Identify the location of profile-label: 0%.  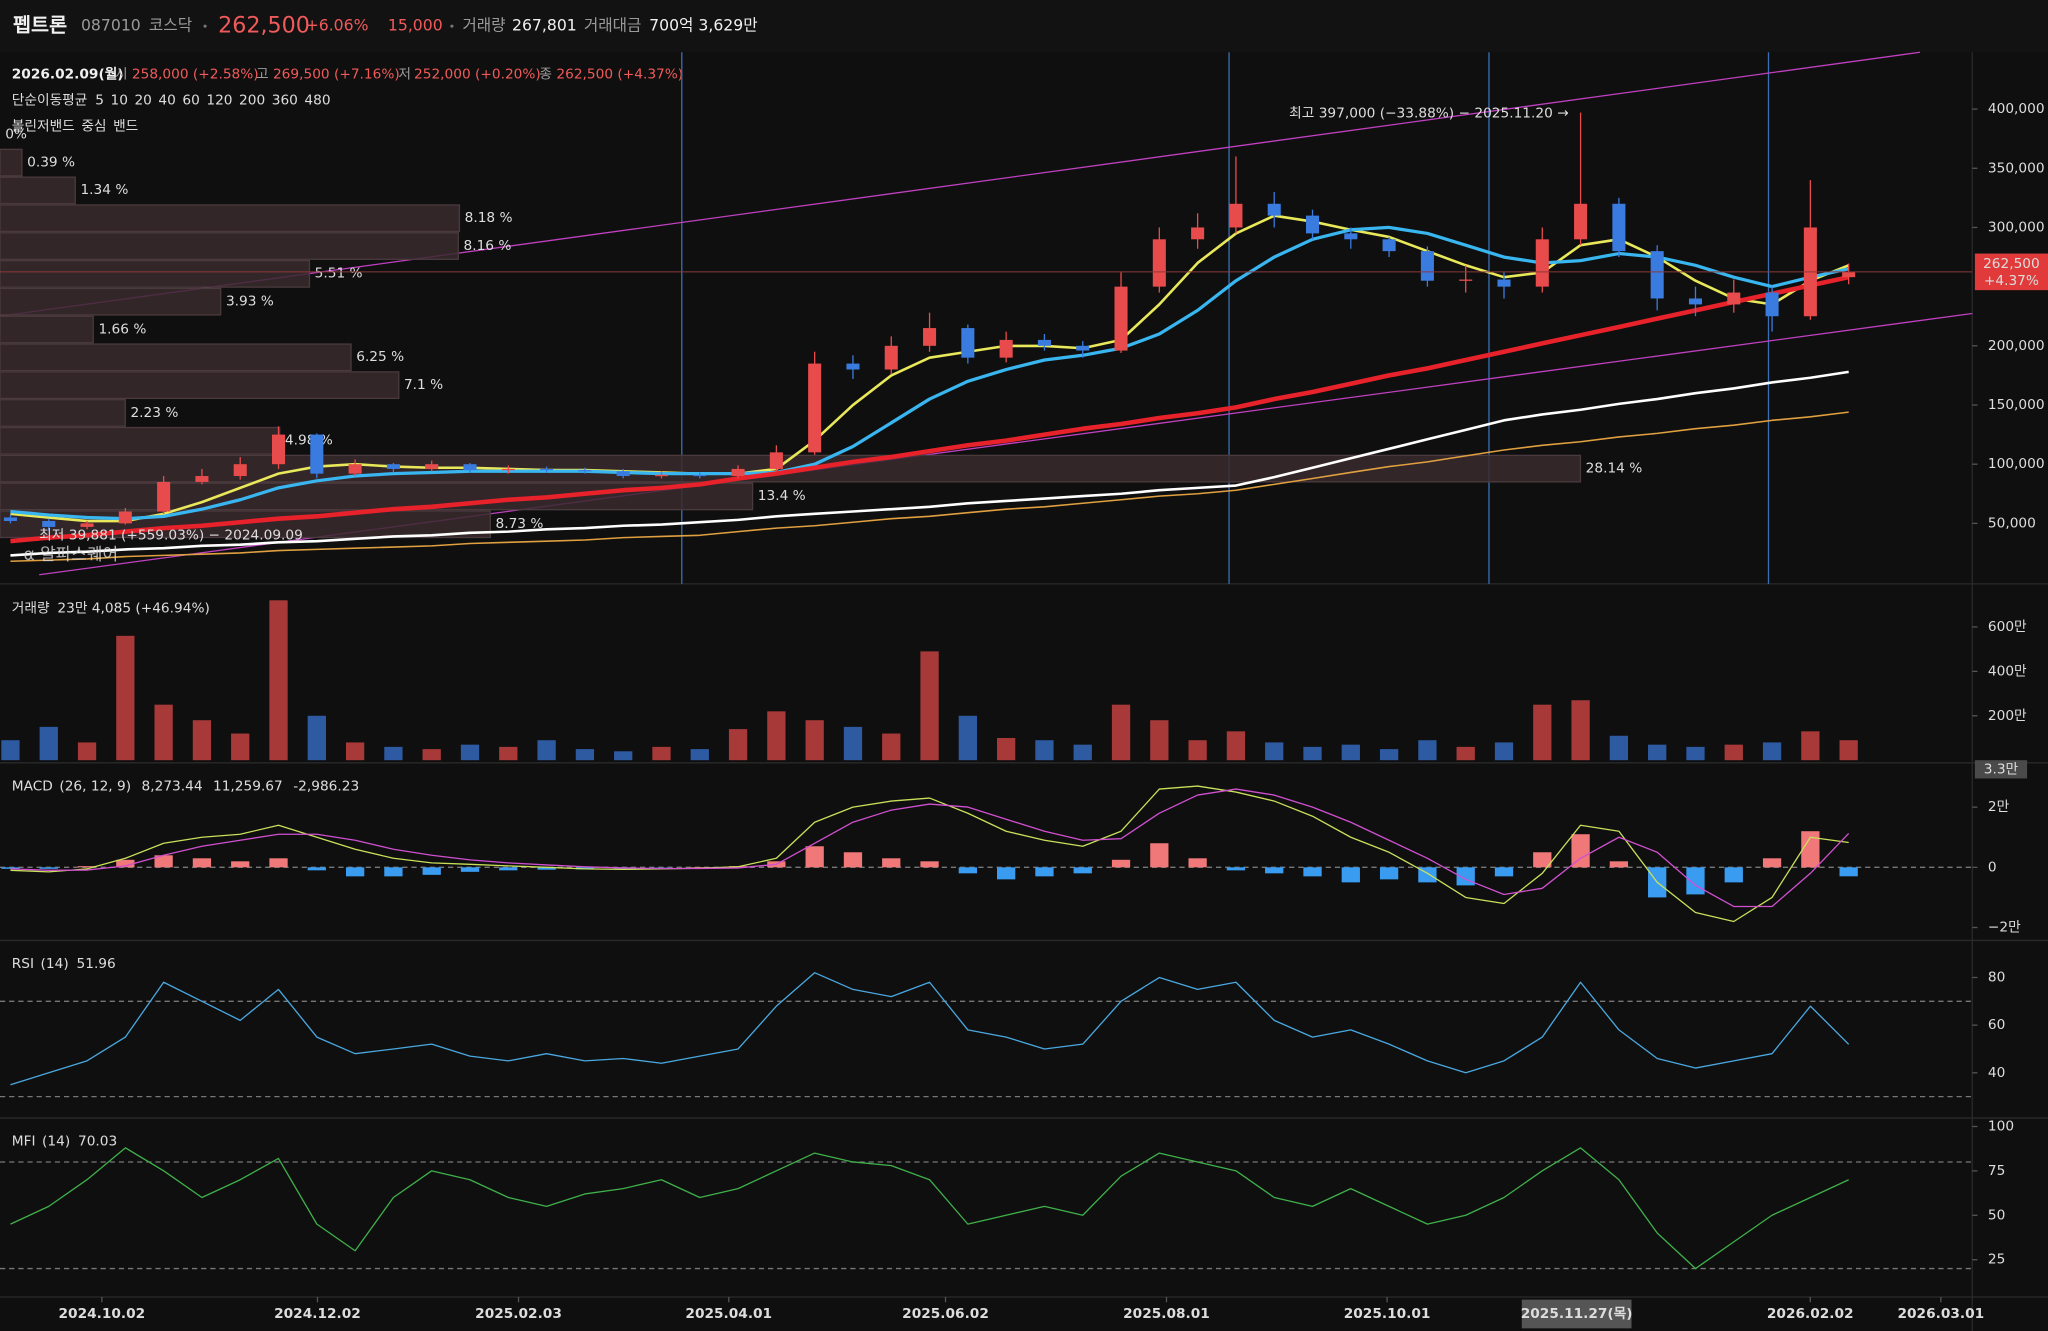
(16, 135).